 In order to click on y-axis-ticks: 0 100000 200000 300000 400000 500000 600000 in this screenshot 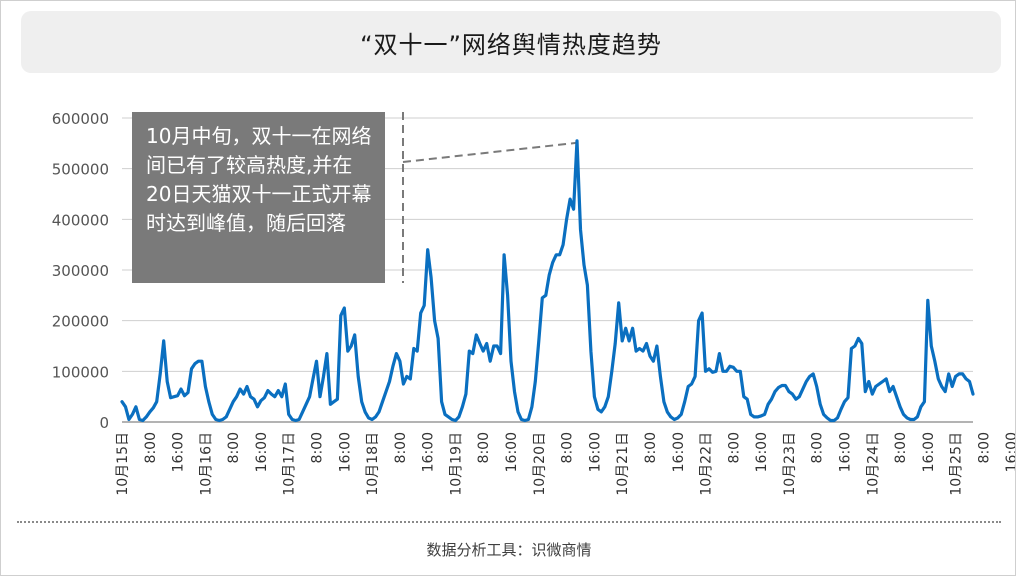, I will do `click(80, 271)`.